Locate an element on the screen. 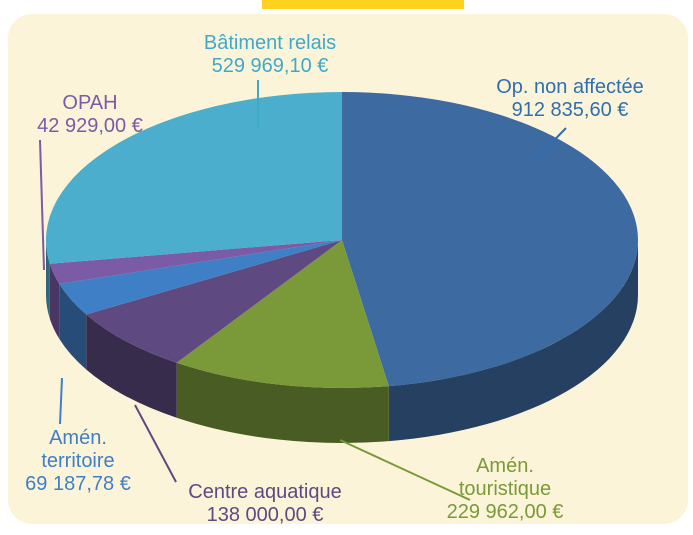 Image resolution: width=693 pixels, height=535 pixels. value-label: 69 187,78 € is located at coordinates (78, 484).